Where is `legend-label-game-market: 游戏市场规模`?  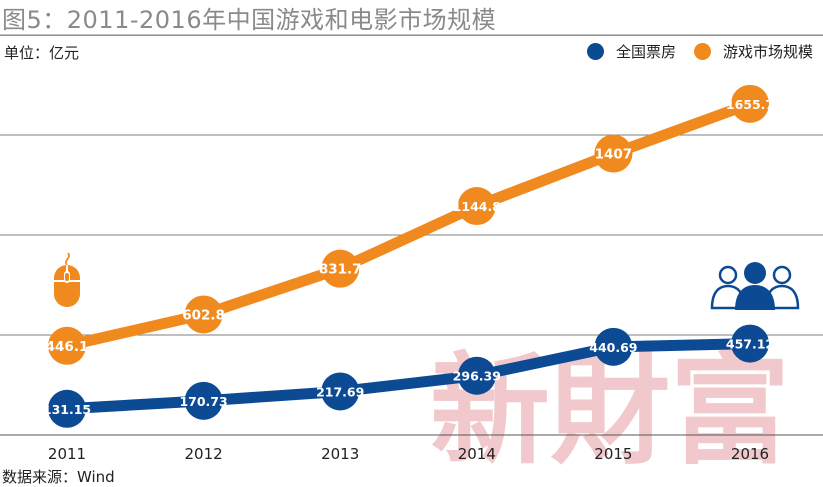 legend-label-game-market: 游戏市场规模 is located at coordinates (767, 52).